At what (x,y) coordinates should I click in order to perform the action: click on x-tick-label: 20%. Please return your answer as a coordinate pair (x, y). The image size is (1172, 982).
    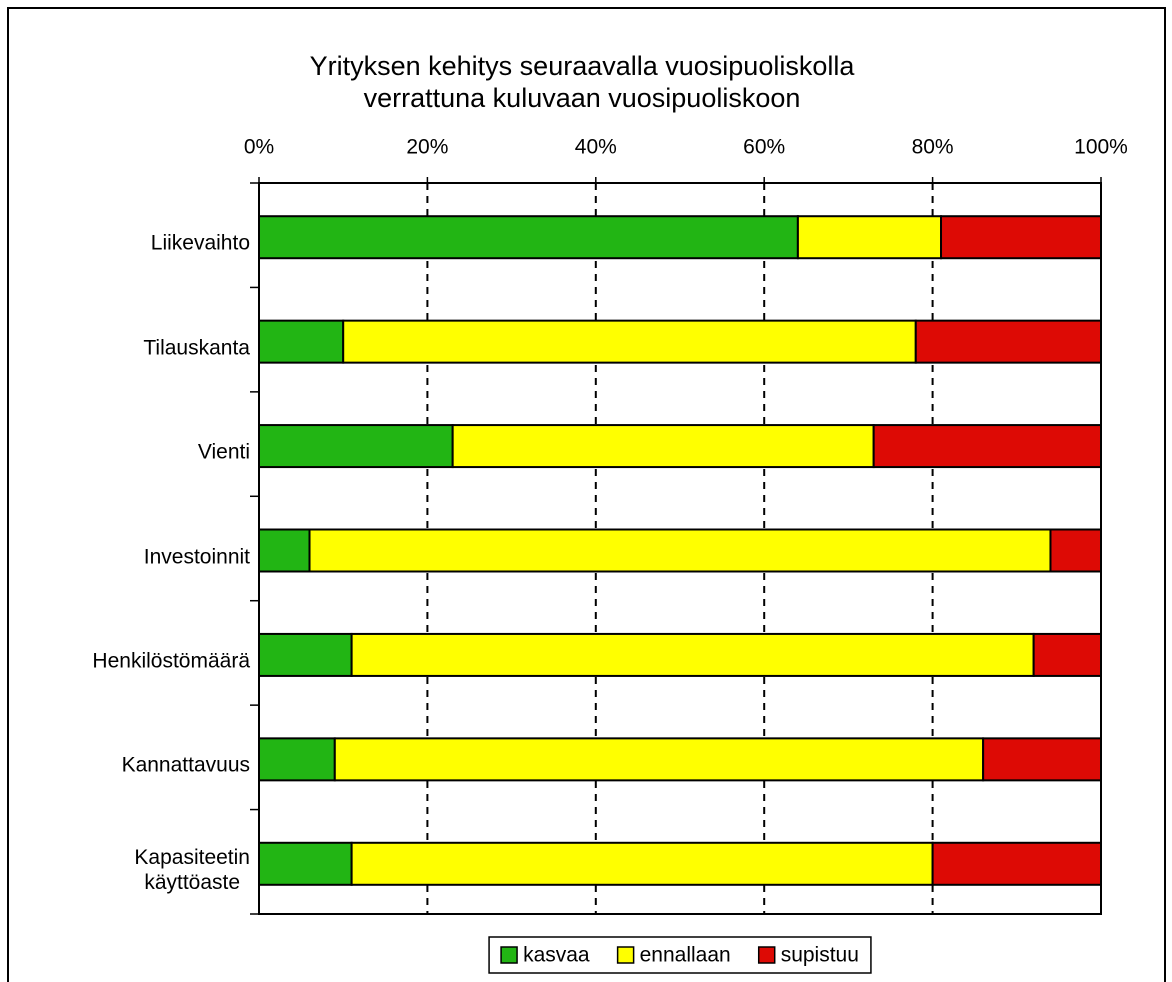
    Looking at the image, I should click on (427, 147).